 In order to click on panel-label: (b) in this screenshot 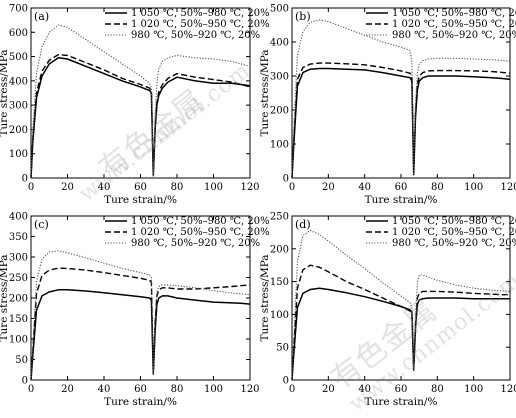, I will do `click(303, 16)`.